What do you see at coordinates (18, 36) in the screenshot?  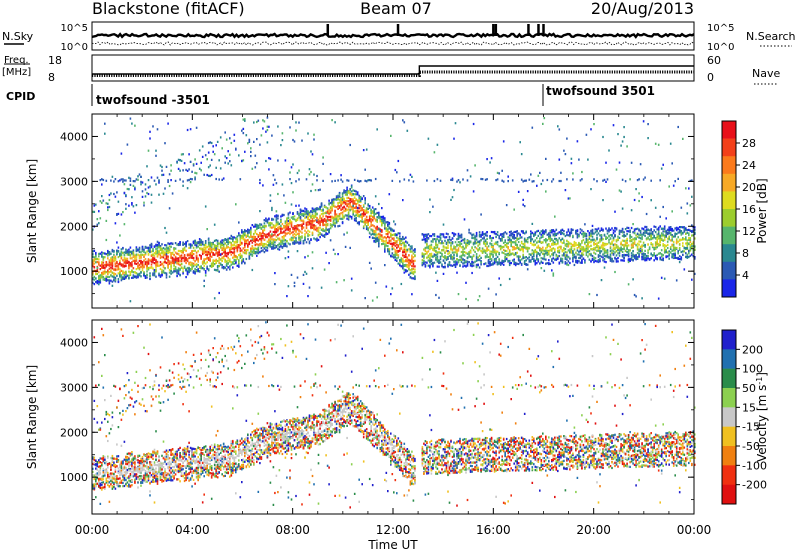 I see `noise-left-label: N.Sky` at bounding box center [18, 36].